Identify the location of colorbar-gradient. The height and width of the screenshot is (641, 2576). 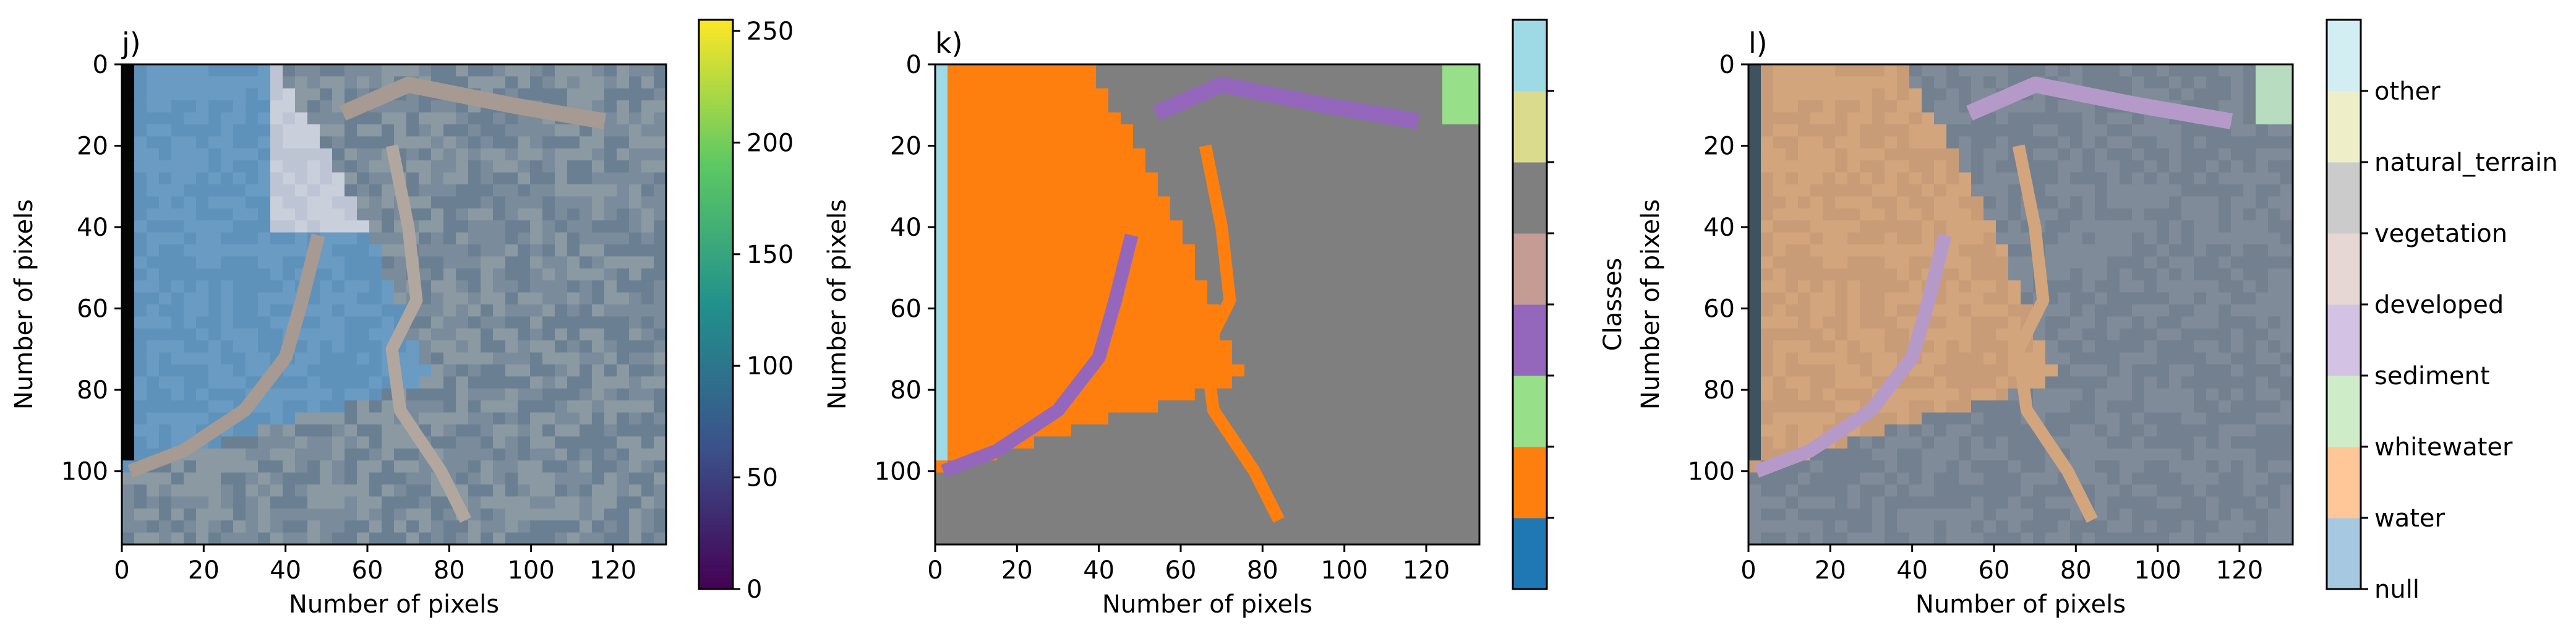
(716, 304).